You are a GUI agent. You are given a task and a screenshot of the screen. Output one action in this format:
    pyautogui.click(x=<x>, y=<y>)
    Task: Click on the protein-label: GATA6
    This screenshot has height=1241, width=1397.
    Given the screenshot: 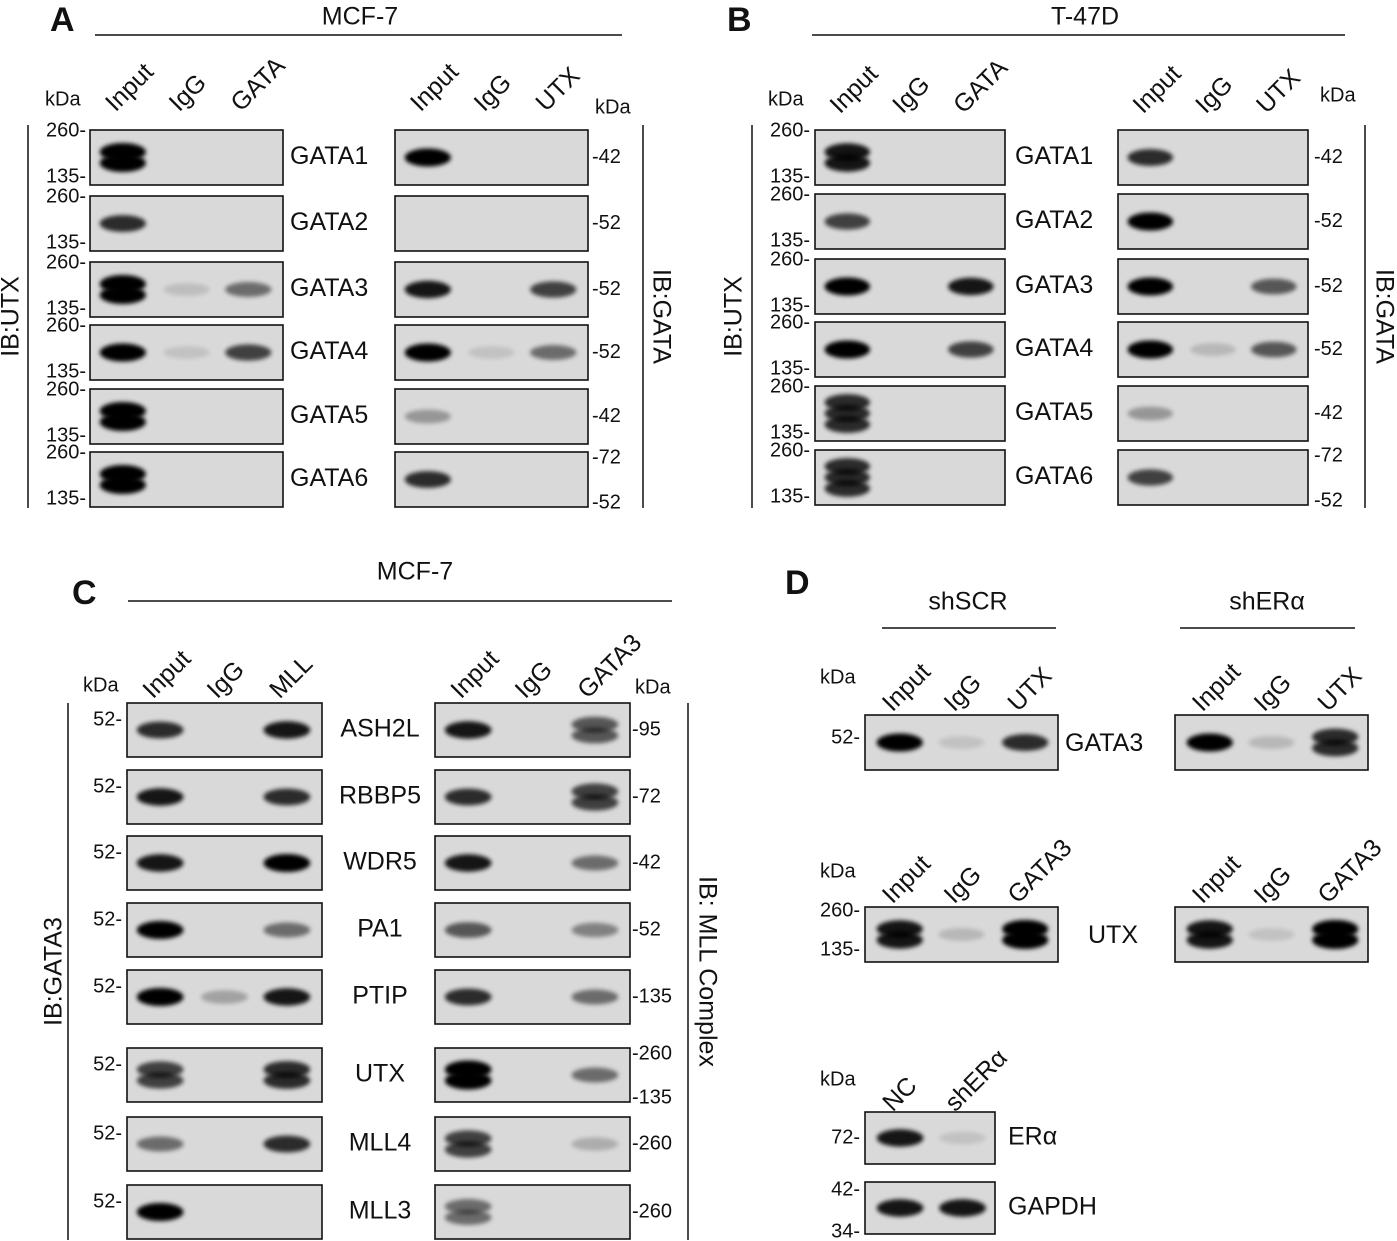 What is the action you would take?
    pyautogui.click(x=329, y=478)
    